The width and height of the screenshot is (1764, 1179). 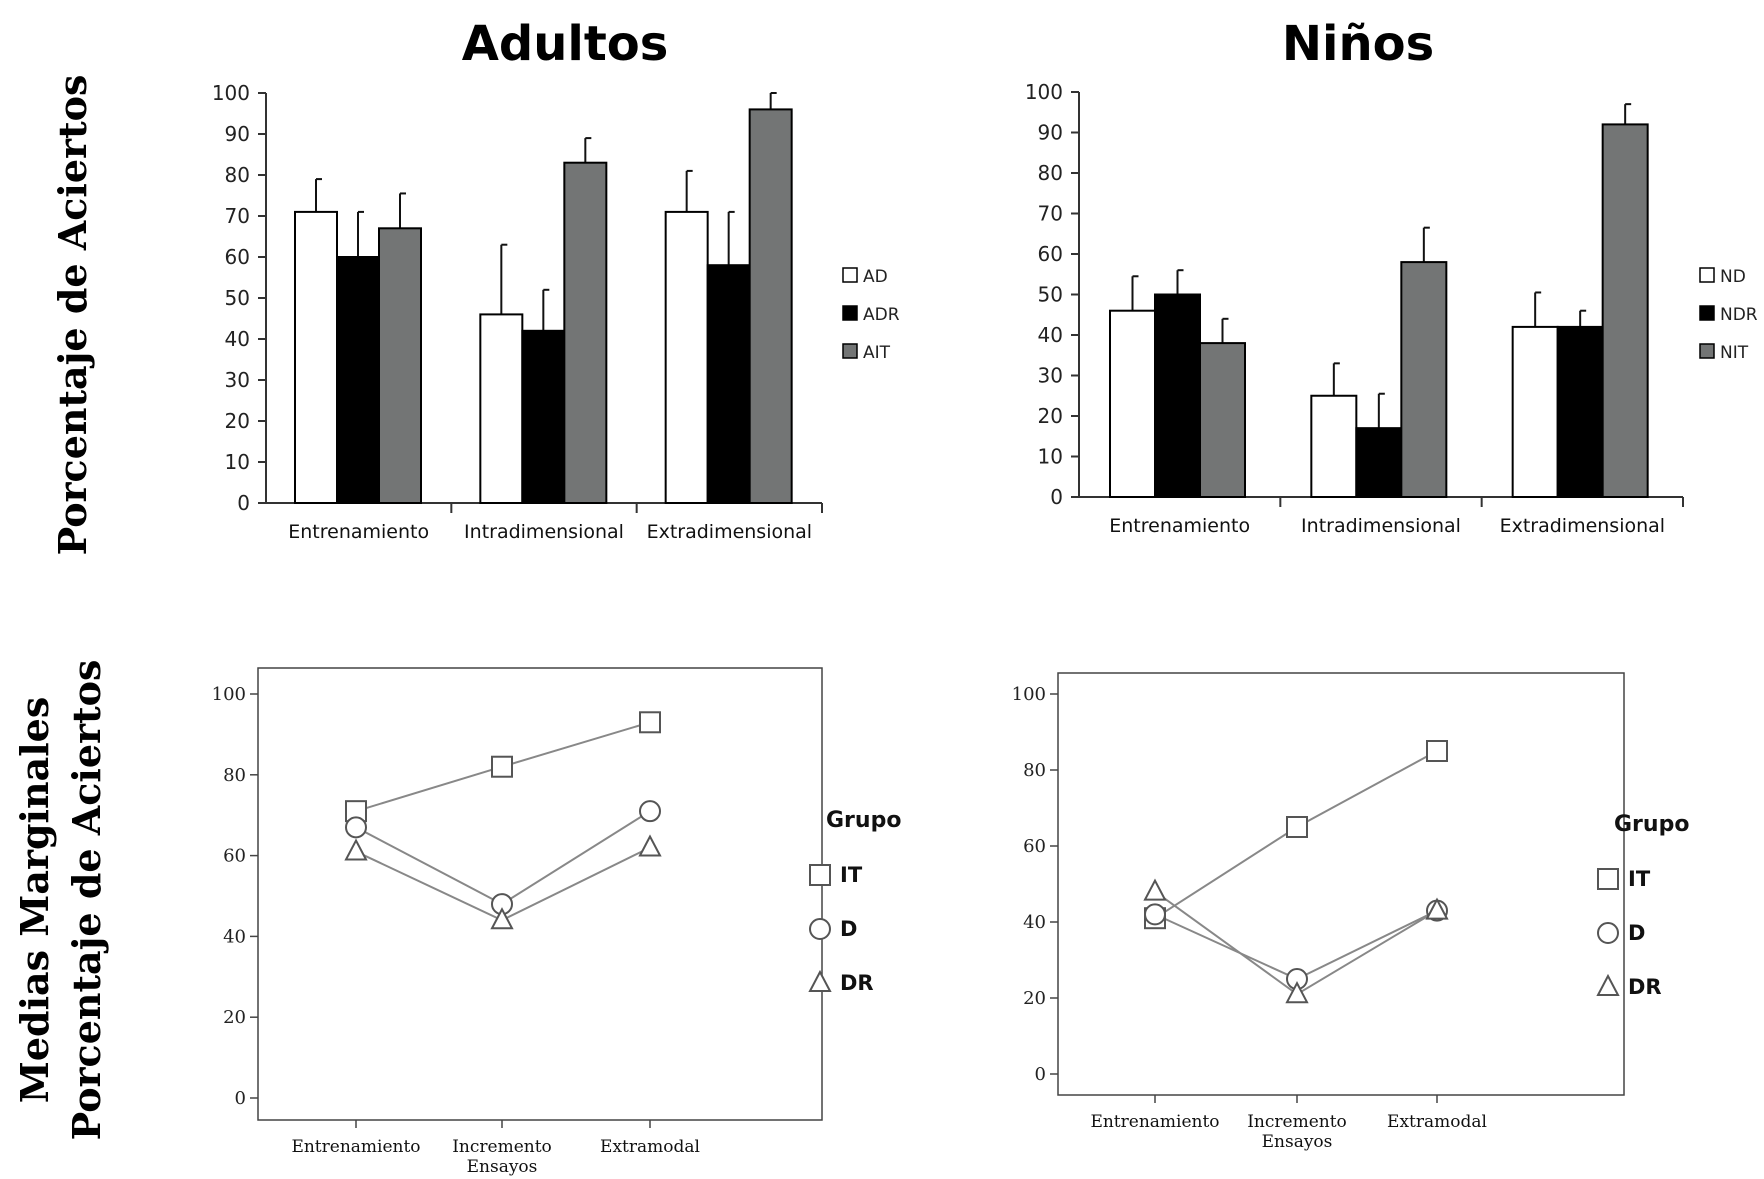 What do you see at coordinates (850, 351) in the screenshot?
I see `legend-swatch-ait` at bounding box center [850, 351].